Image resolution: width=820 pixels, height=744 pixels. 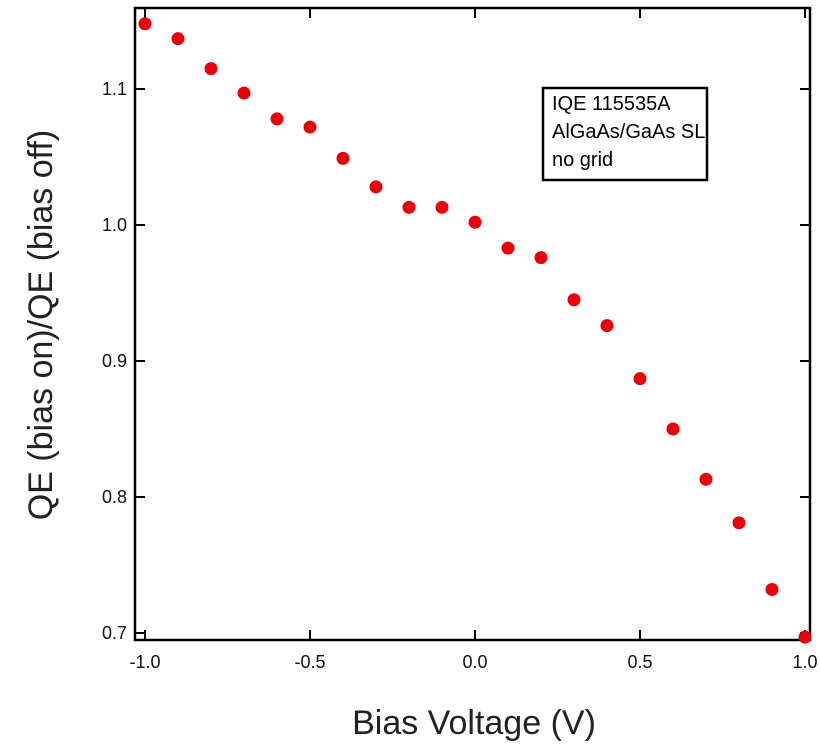 I want to click on annotation-box, so click(x=625, y=134).